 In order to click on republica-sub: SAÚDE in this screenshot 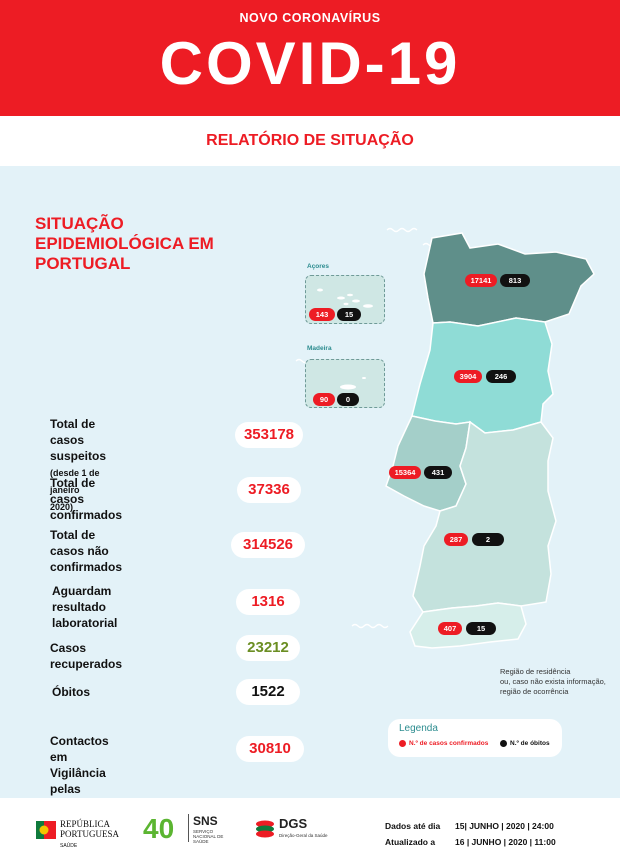, I will do `click(69, 846)`.